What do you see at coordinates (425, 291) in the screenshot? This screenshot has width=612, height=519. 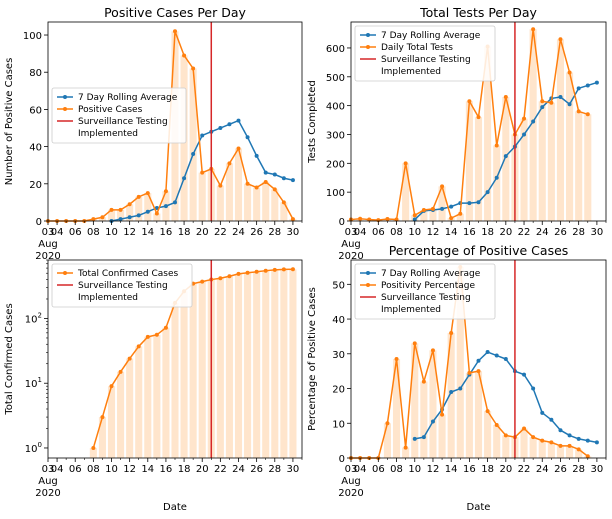 I see `legend-box` at bounding box center [425, 291].